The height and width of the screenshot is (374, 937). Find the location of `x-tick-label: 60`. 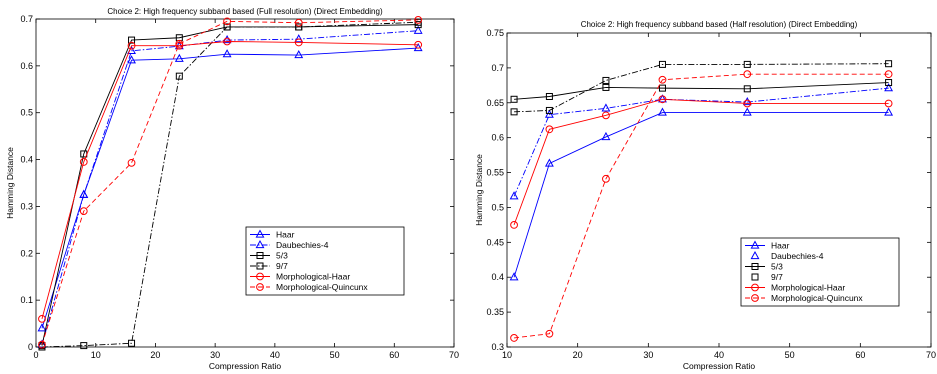

x-tick-label: 60 is located at coordinates (394, 355).